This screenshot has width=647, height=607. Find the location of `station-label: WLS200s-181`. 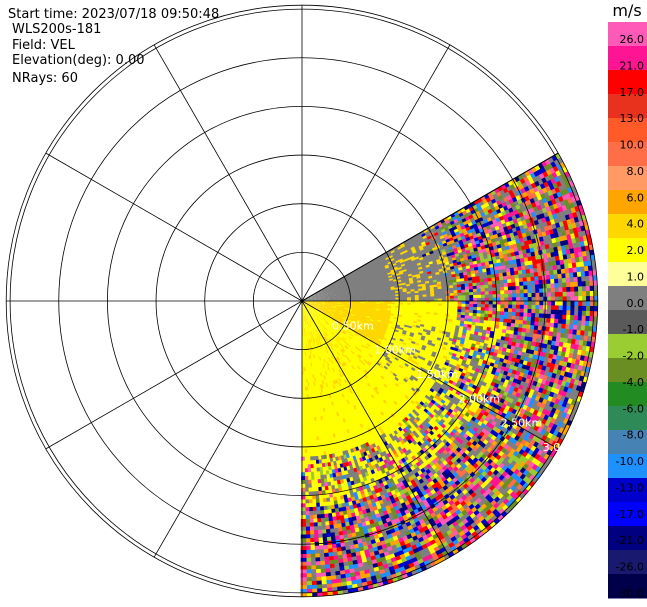

station-label: WLS200s-181 is located at coordinates (57, 29).